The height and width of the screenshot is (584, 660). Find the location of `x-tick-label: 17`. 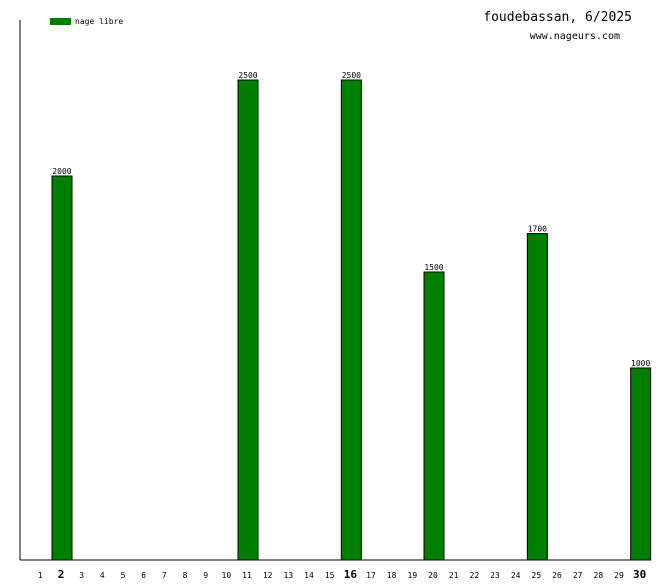

x-tick-label: 17 is located at coordinates (371, 575).